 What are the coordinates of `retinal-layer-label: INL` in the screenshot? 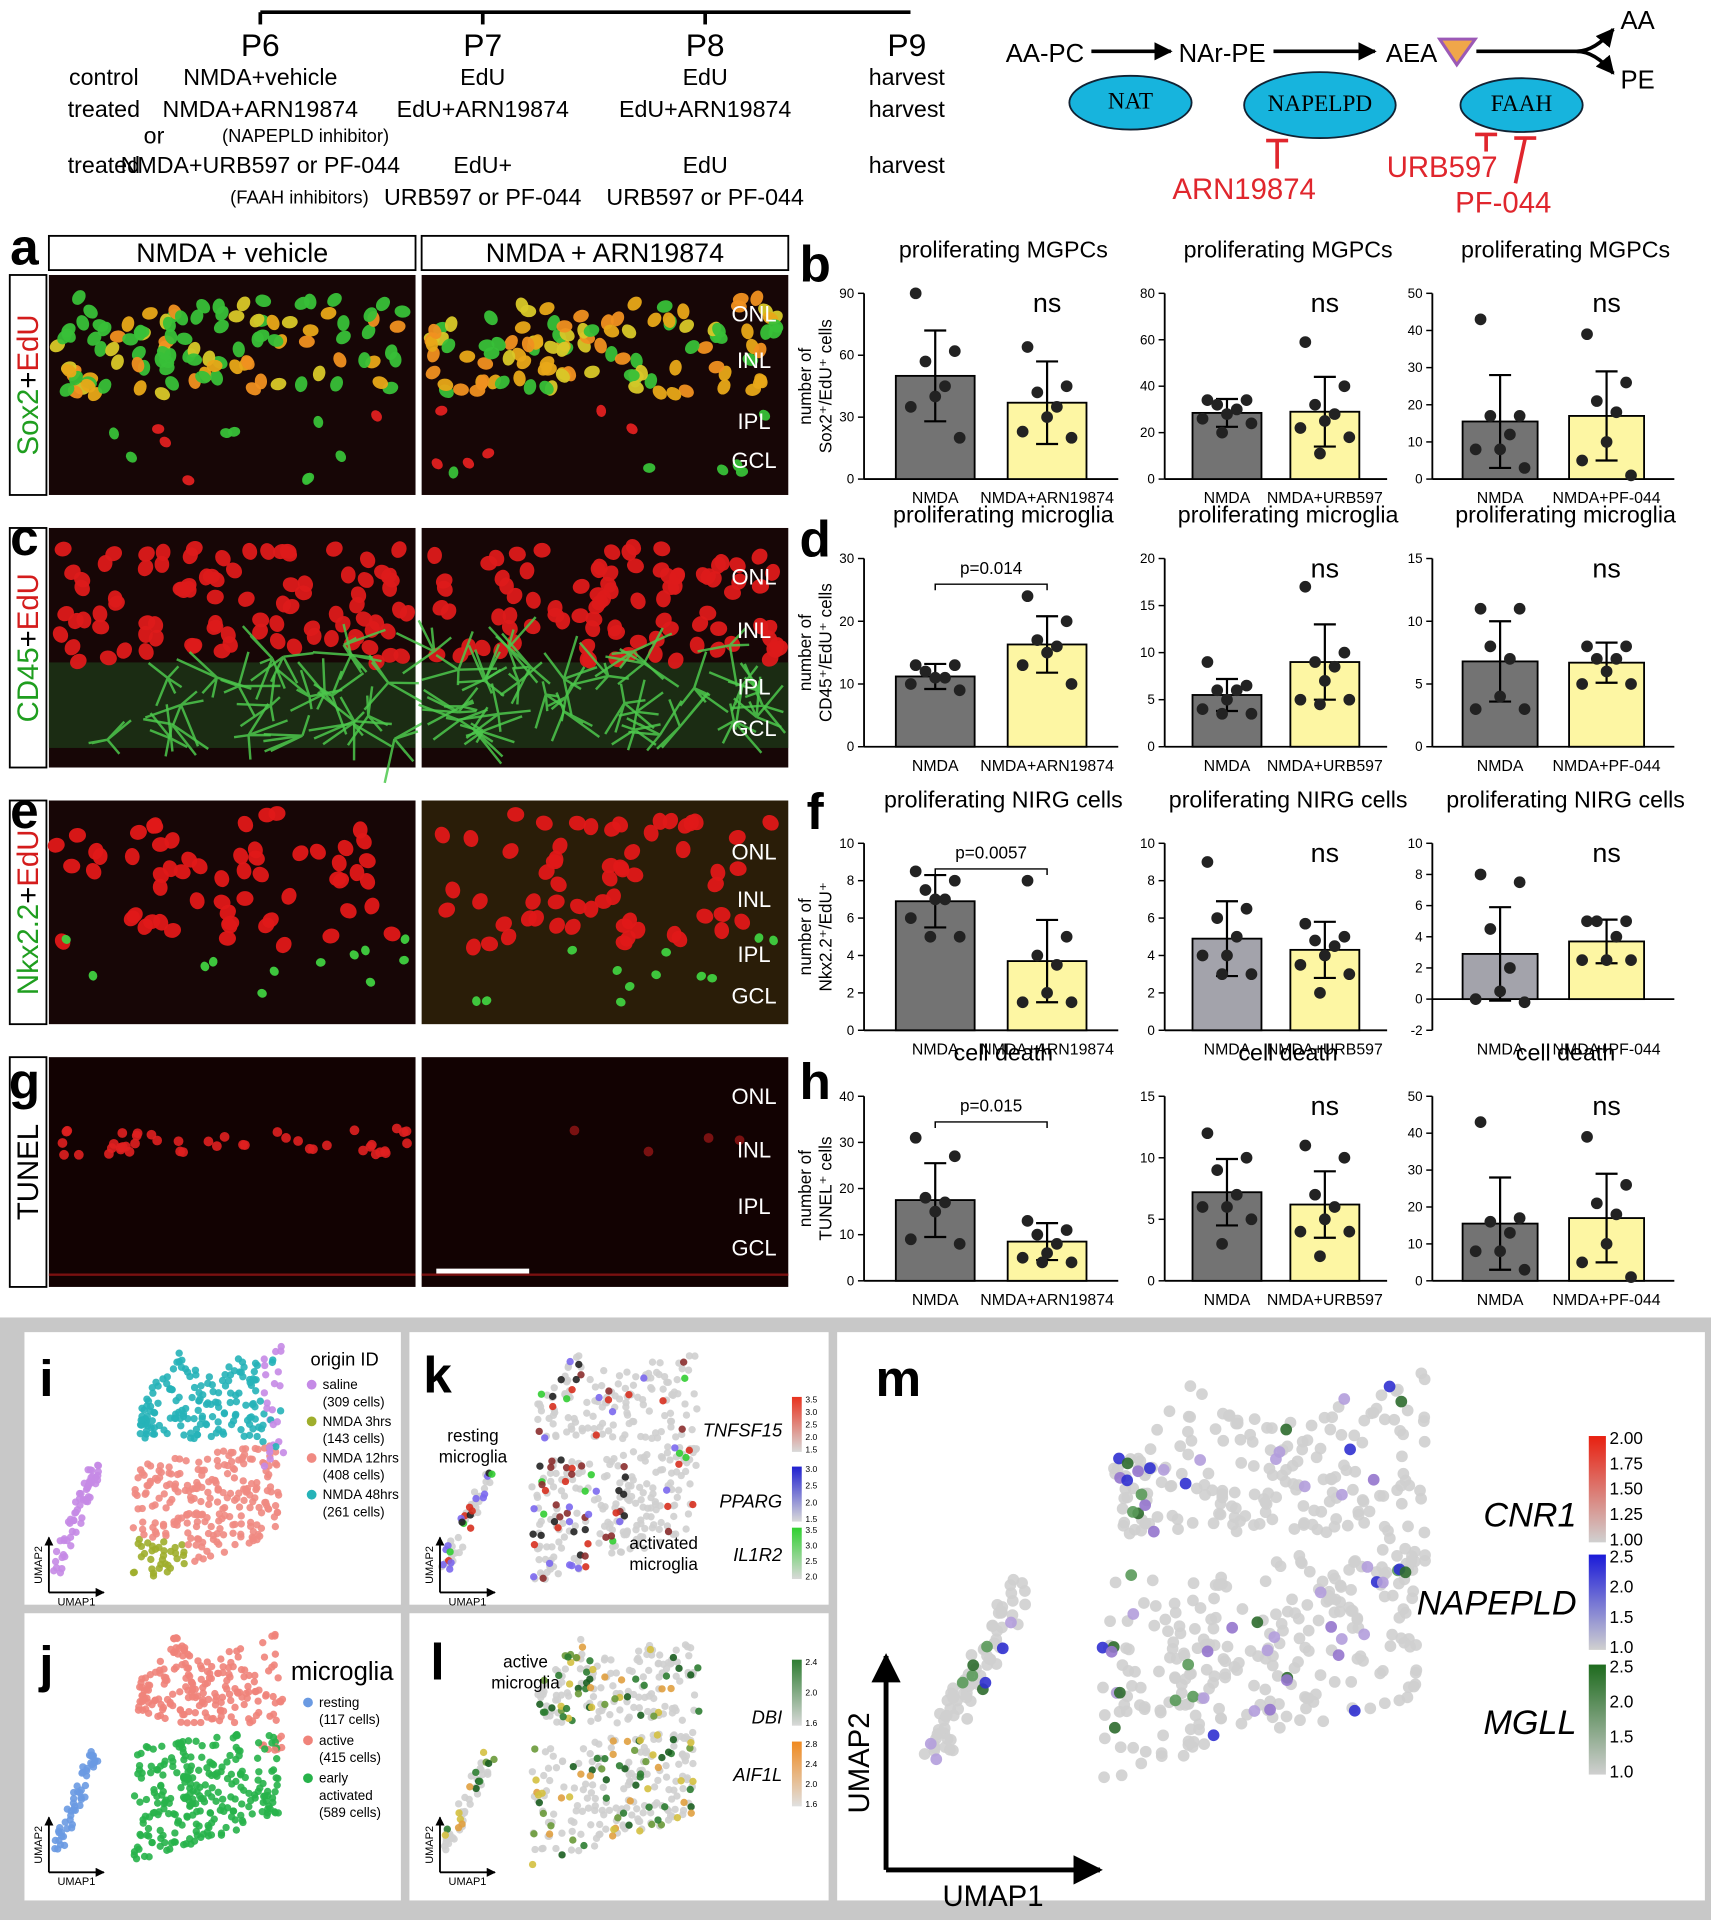 It's located at (754, 360).